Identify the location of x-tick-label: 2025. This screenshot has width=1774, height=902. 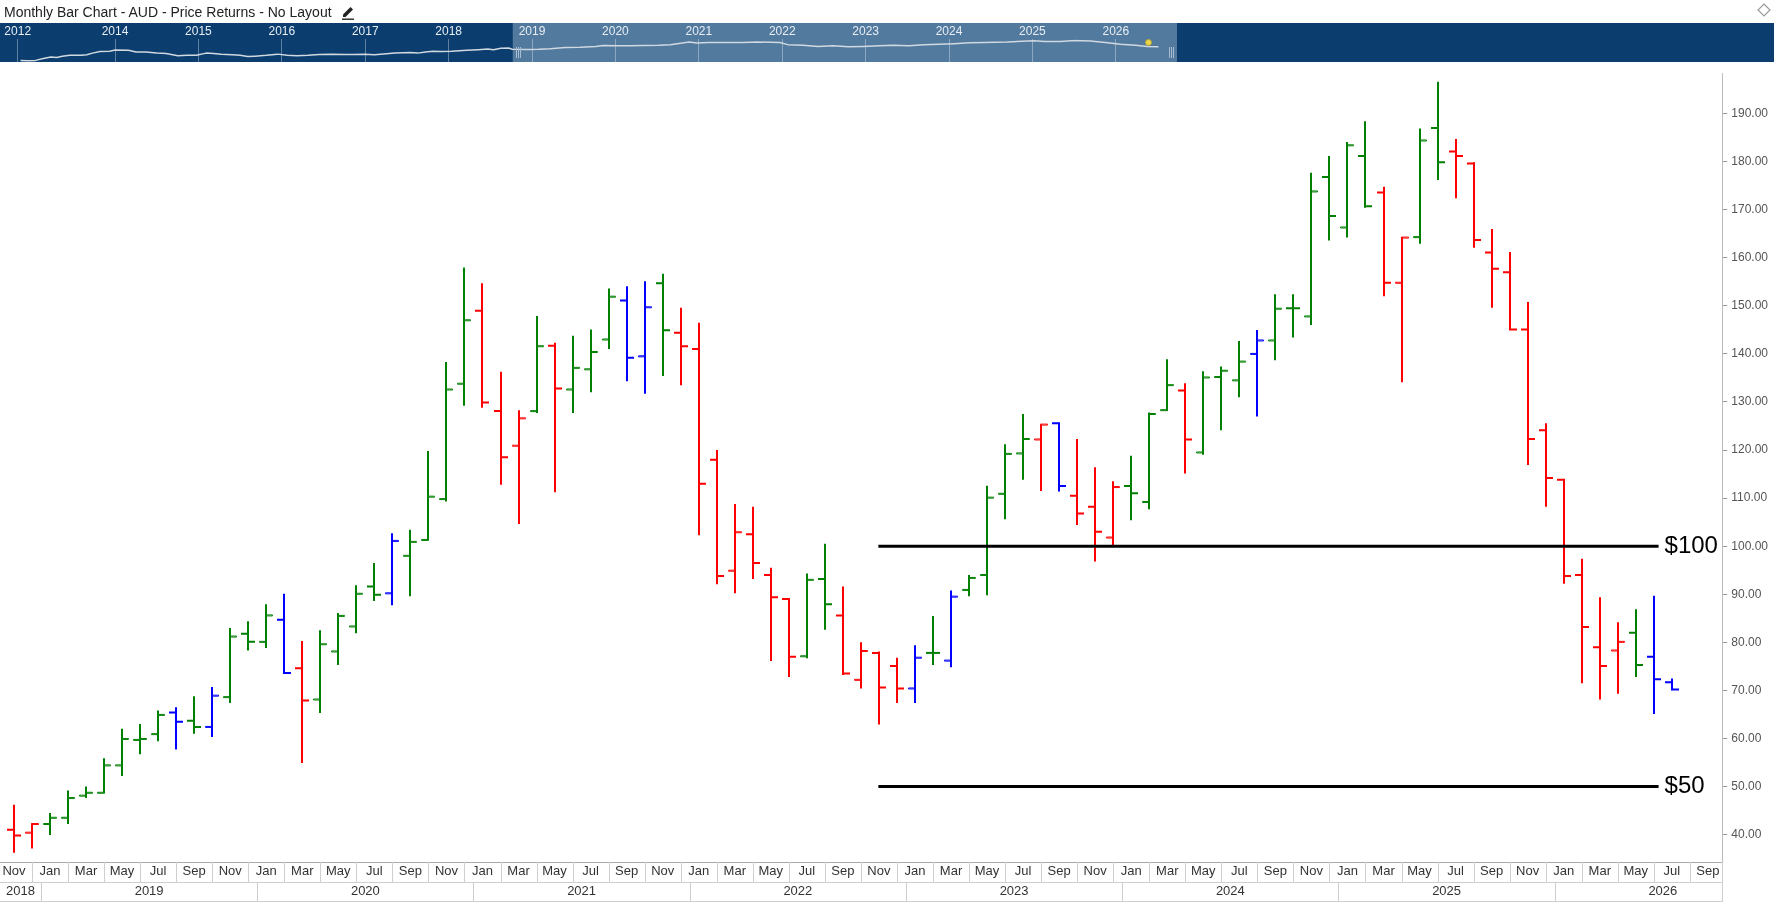
(1033, 30).